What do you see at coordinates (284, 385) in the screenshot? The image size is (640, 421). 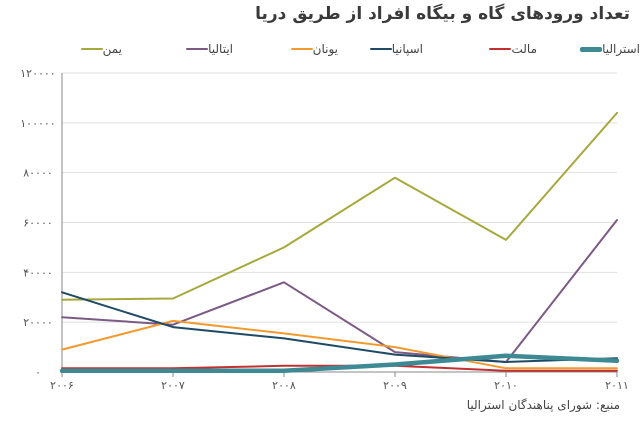 I see `x-tick-label: ۲۰۰۸` at bounding box center [284, 385].